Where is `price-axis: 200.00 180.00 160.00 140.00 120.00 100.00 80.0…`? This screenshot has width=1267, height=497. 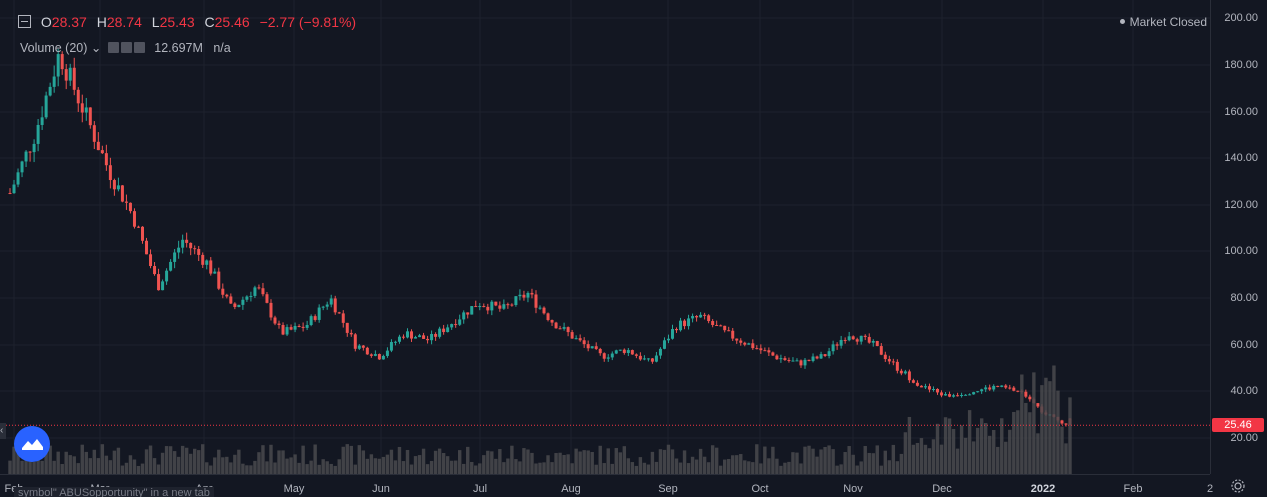
price-axis: 200.00 180.00 160.00 140.00 120.00 100.00 80.0… is located at coordinates (1238, 237).